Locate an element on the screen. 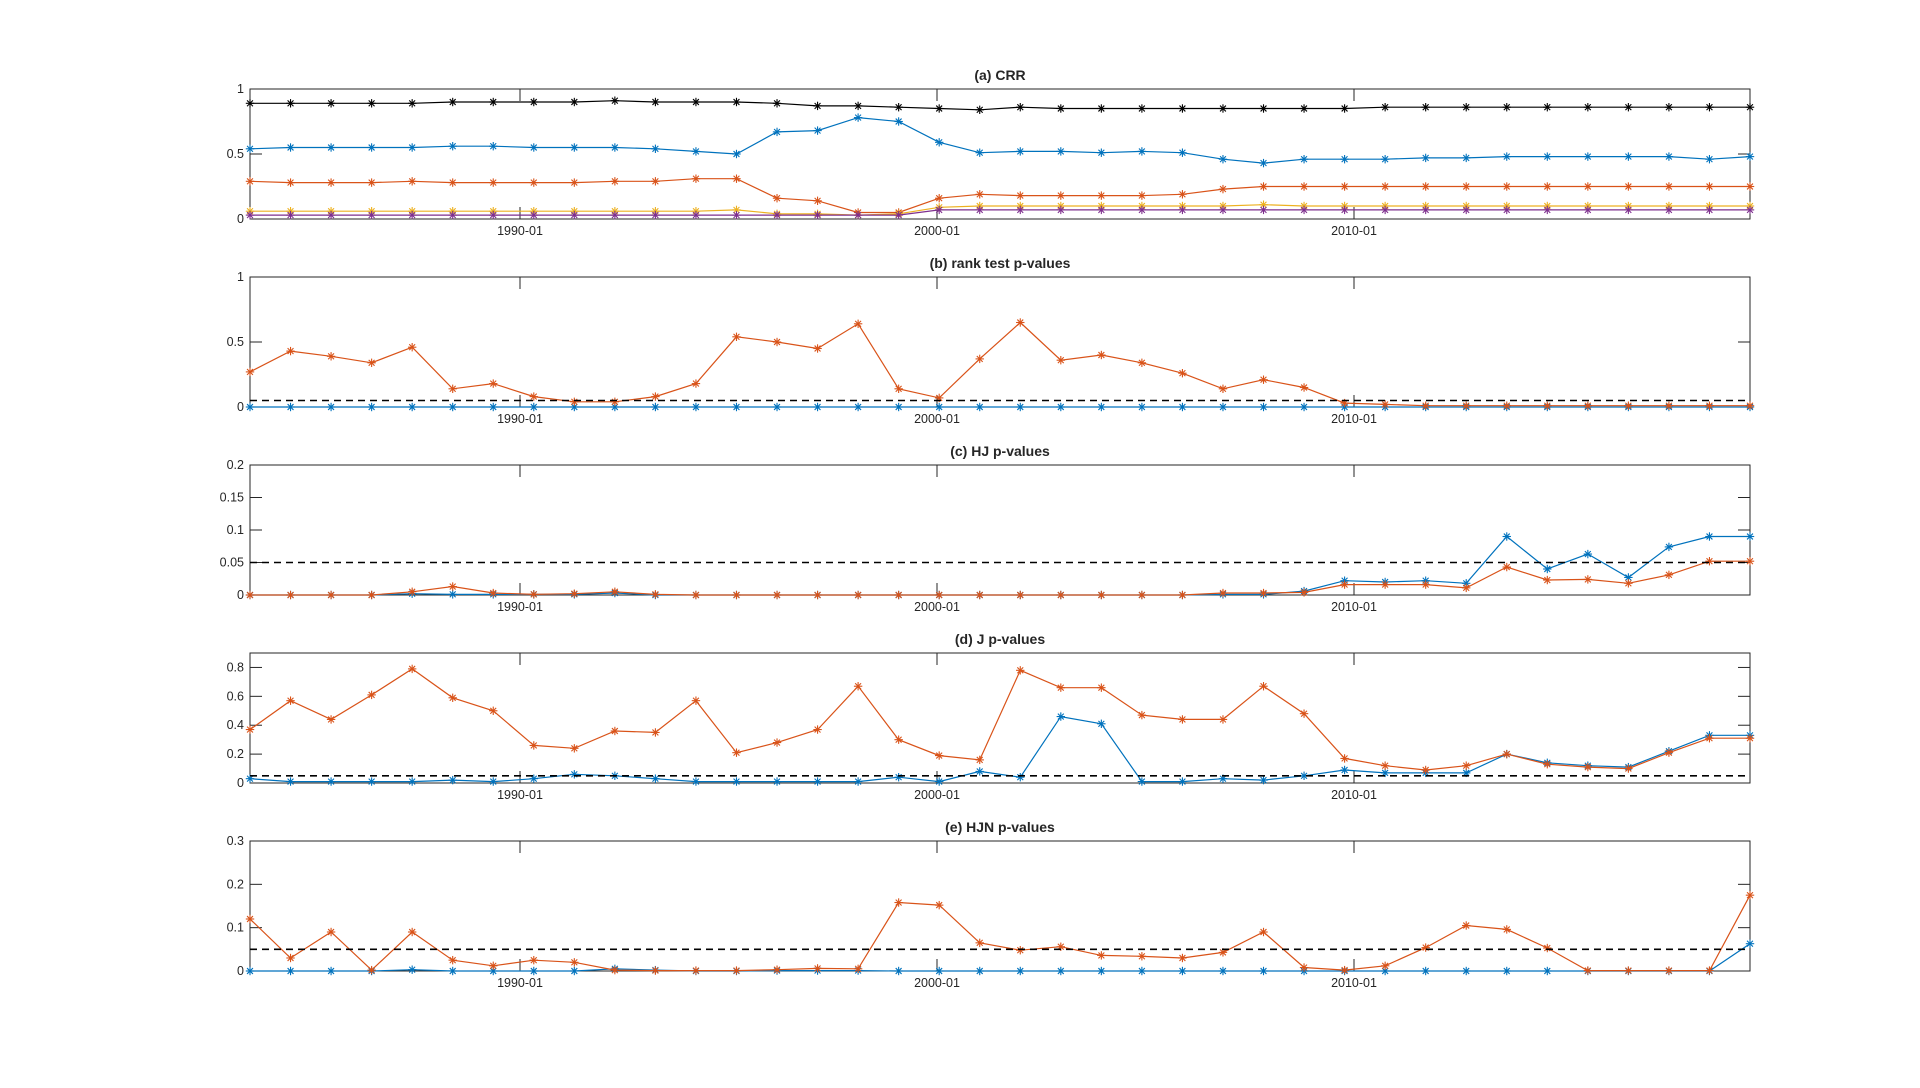  panel-b-series-orange is located at coordinates (1000, 364).